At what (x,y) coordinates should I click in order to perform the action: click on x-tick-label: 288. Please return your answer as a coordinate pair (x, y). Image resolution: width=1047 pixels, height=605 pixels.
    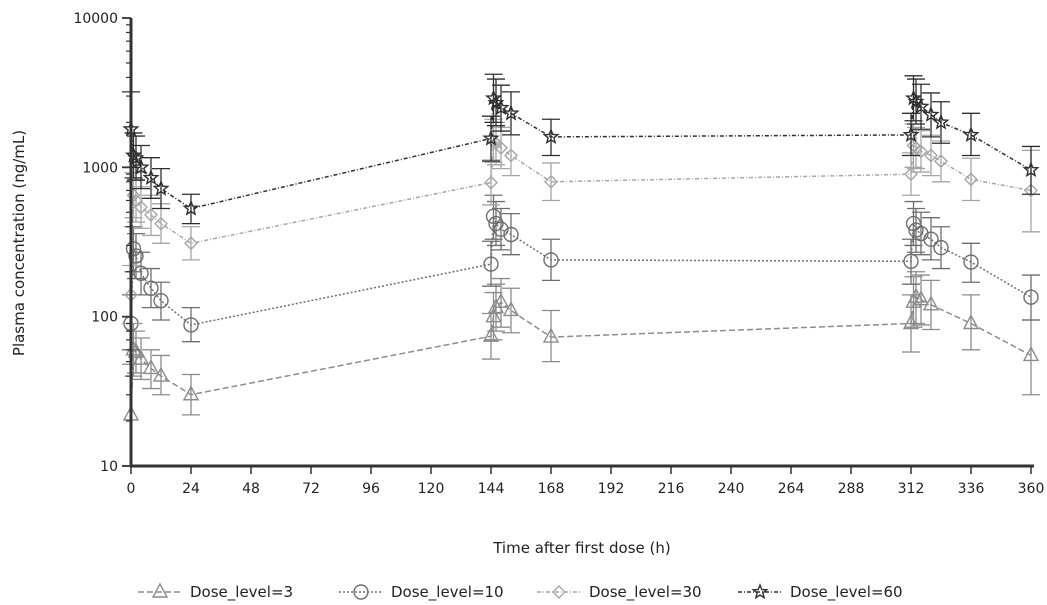
    Looking at the image, I should click on (851, 489).